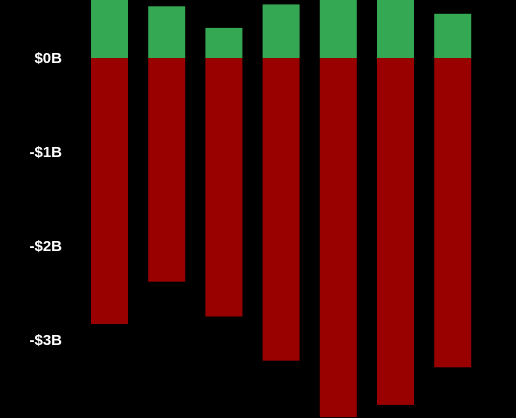 Image resolution: width=516 pixels, height=418 pixels. I want to click on y-tick-label: -$2B, so click(45, 246).